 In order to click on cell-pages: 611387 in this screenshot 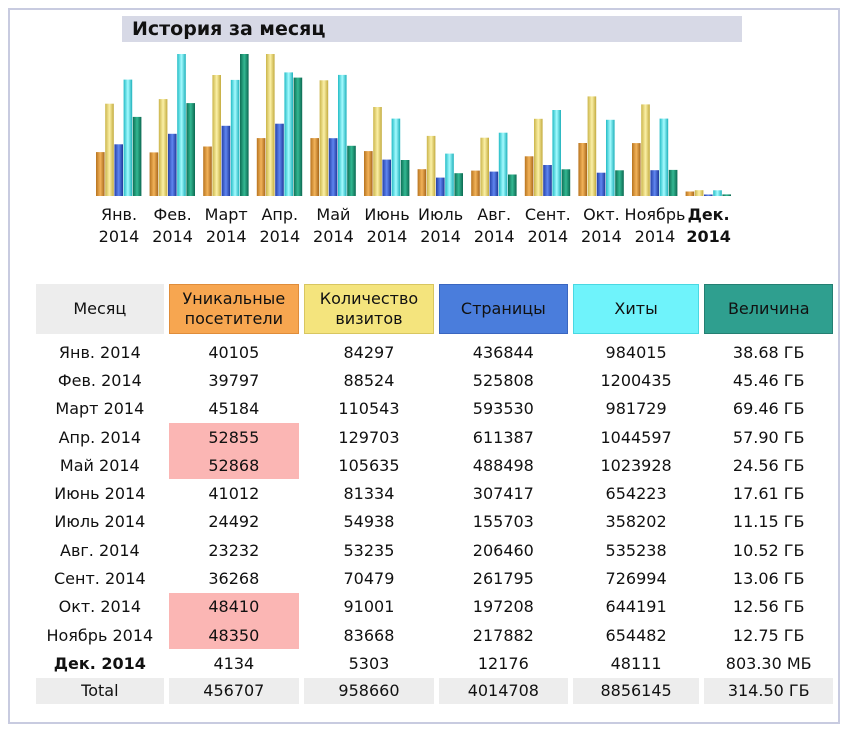, I will do `click(503, 437)`.